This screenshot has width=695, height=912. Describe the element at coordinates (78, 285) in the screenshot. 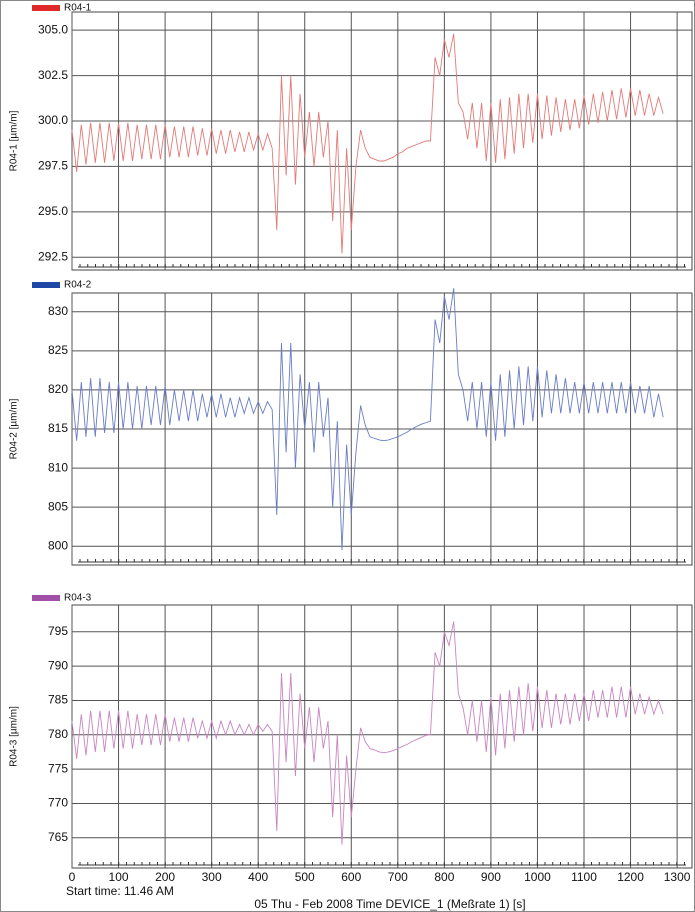

I see `legend-label: R04-2` at that location.